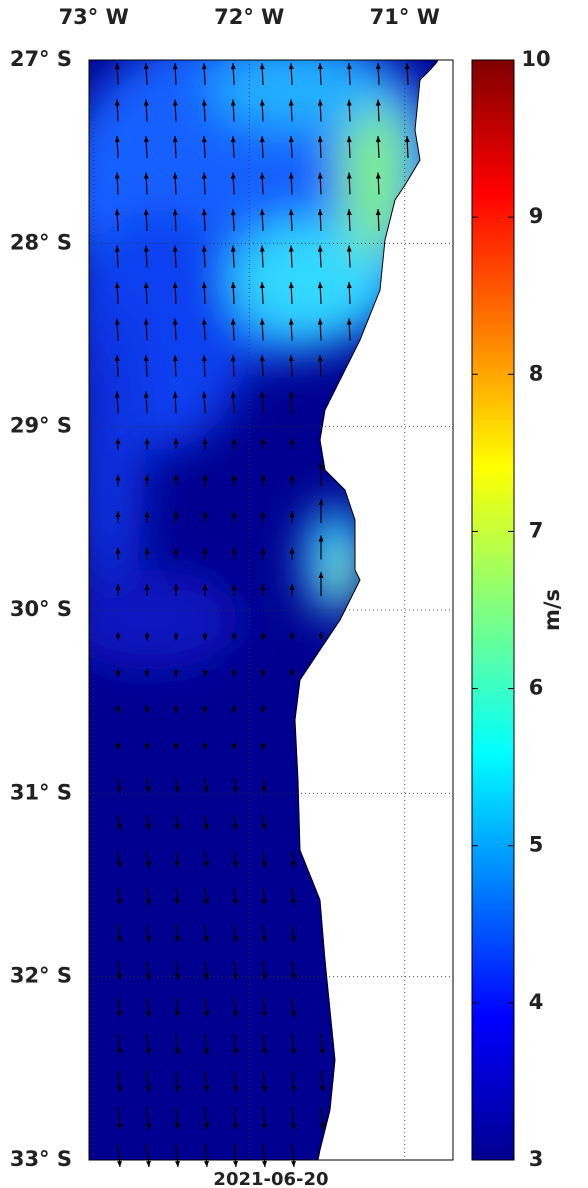  Describe the element at coordinates (41, 59) in the screenshot. I see `lat-tick-label: 27° S` at that location.